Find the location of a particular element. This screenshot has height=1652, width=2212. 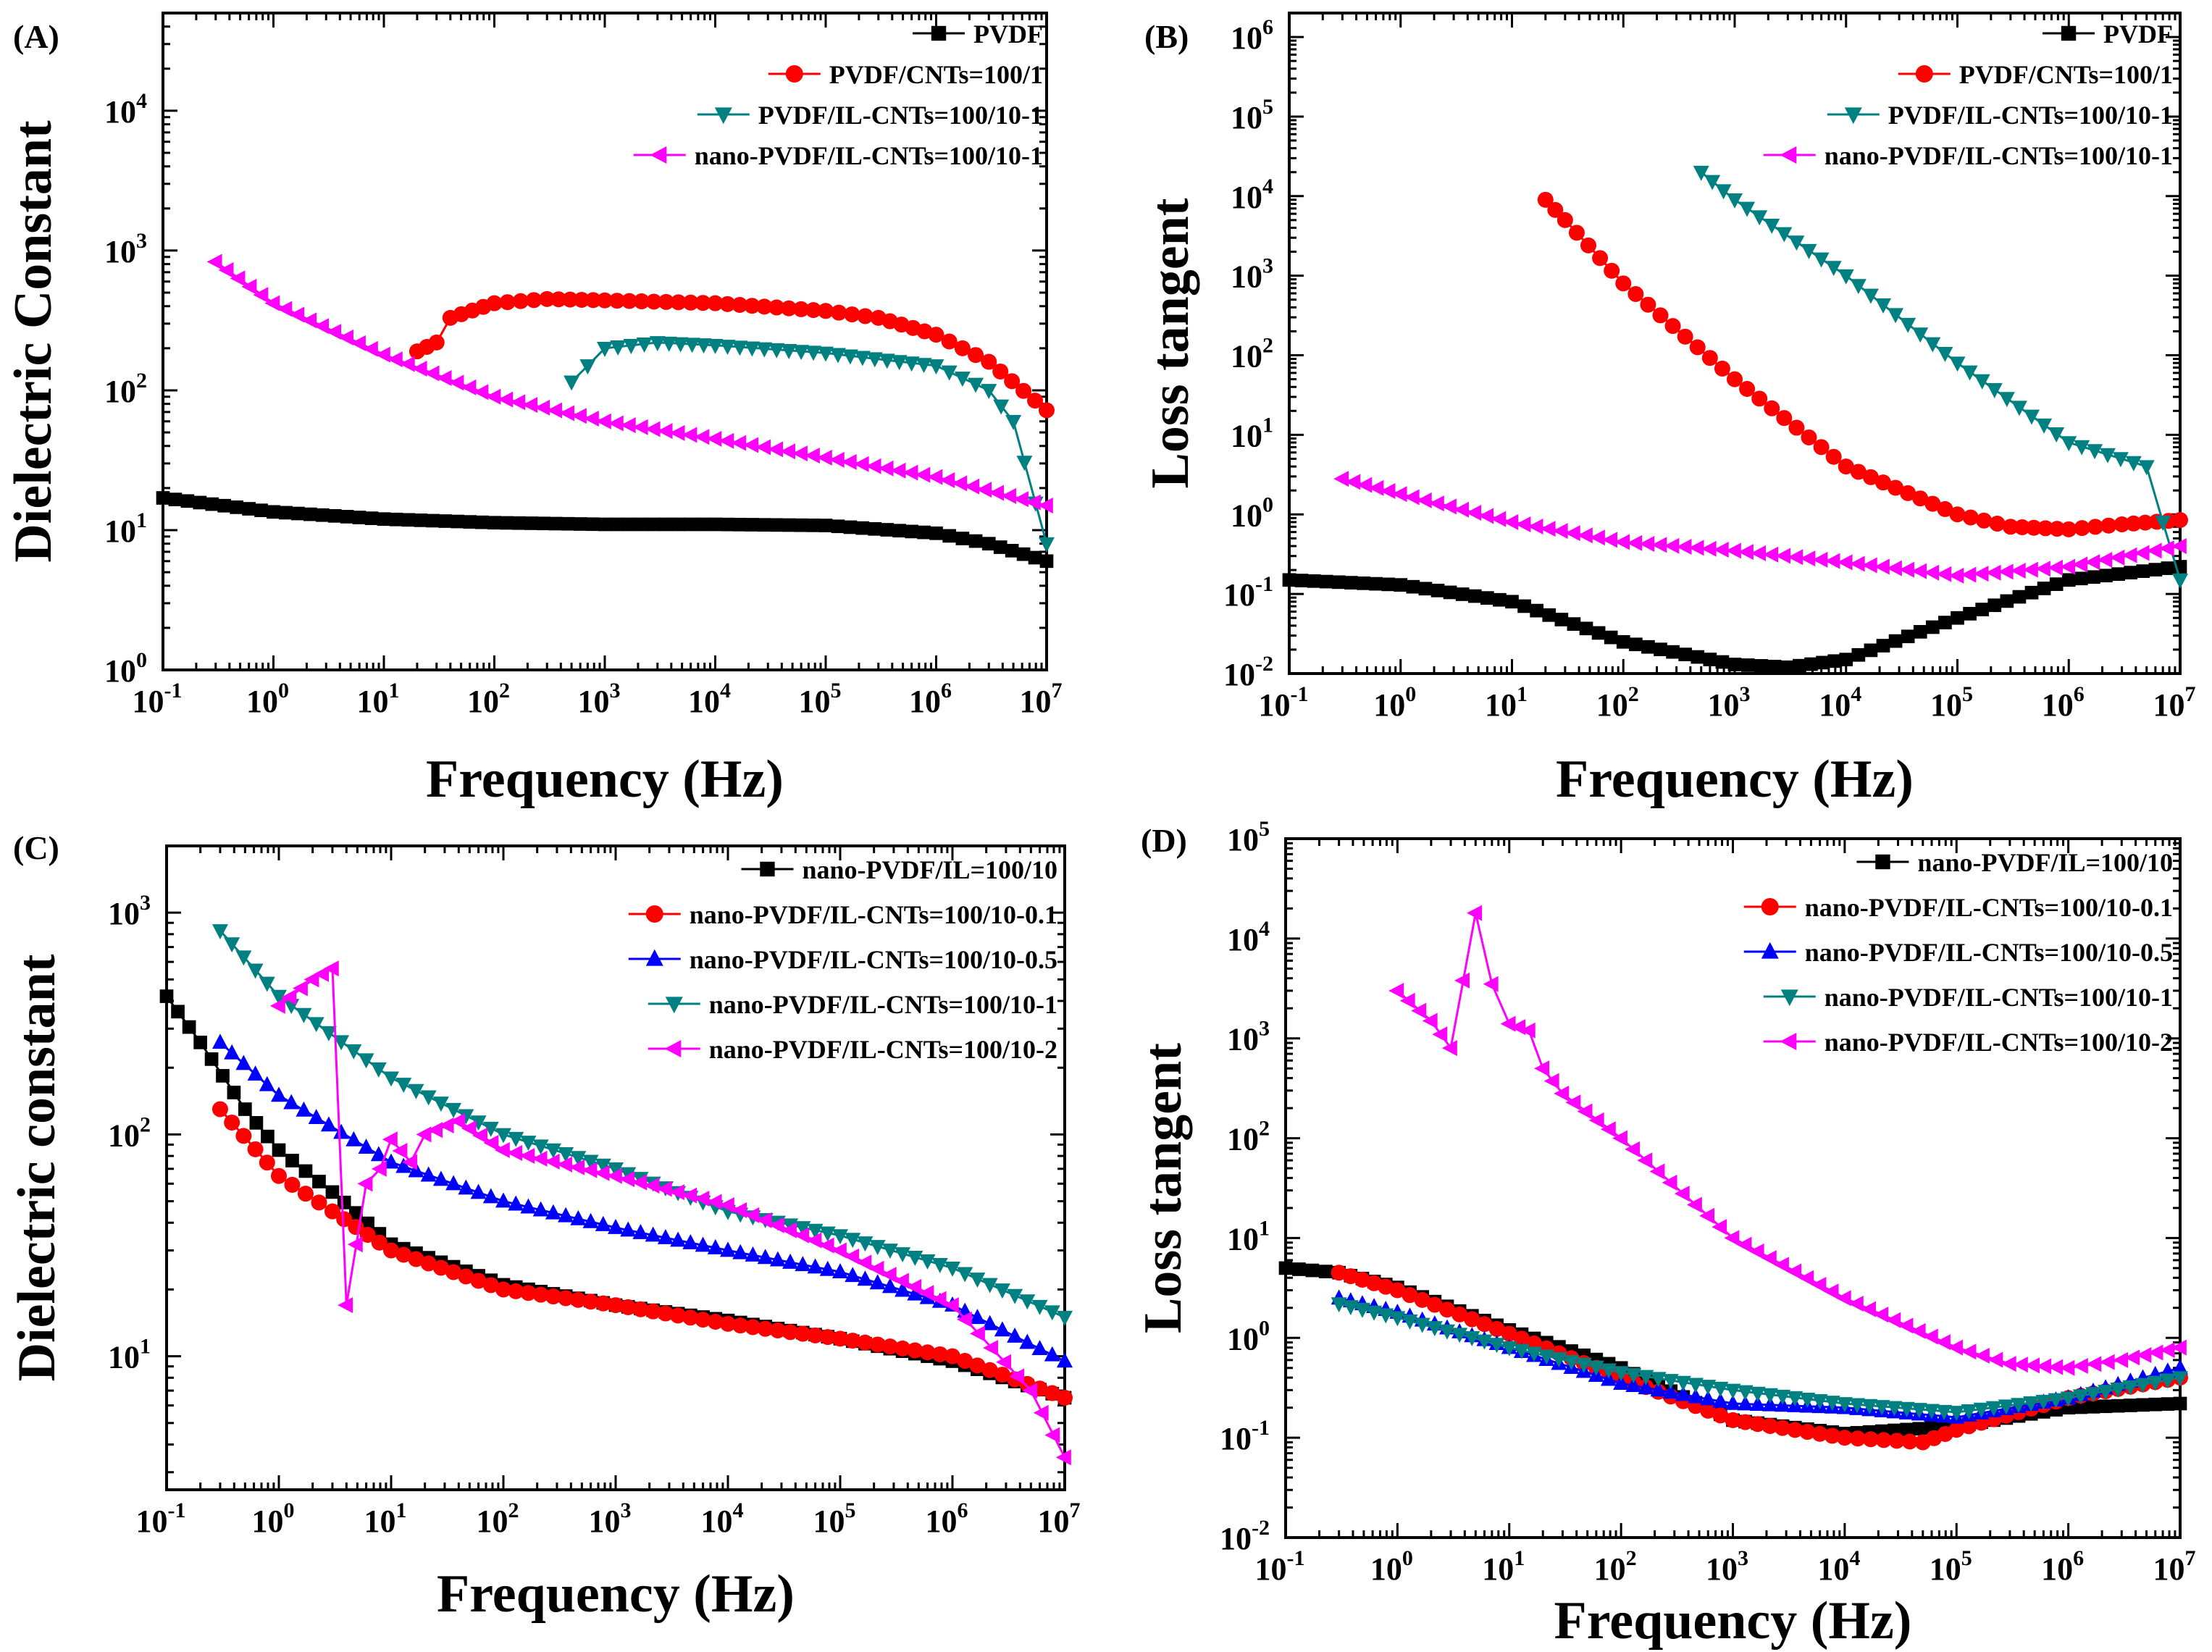

y-tick-label: 10² is located at coordinates (129, 1132).